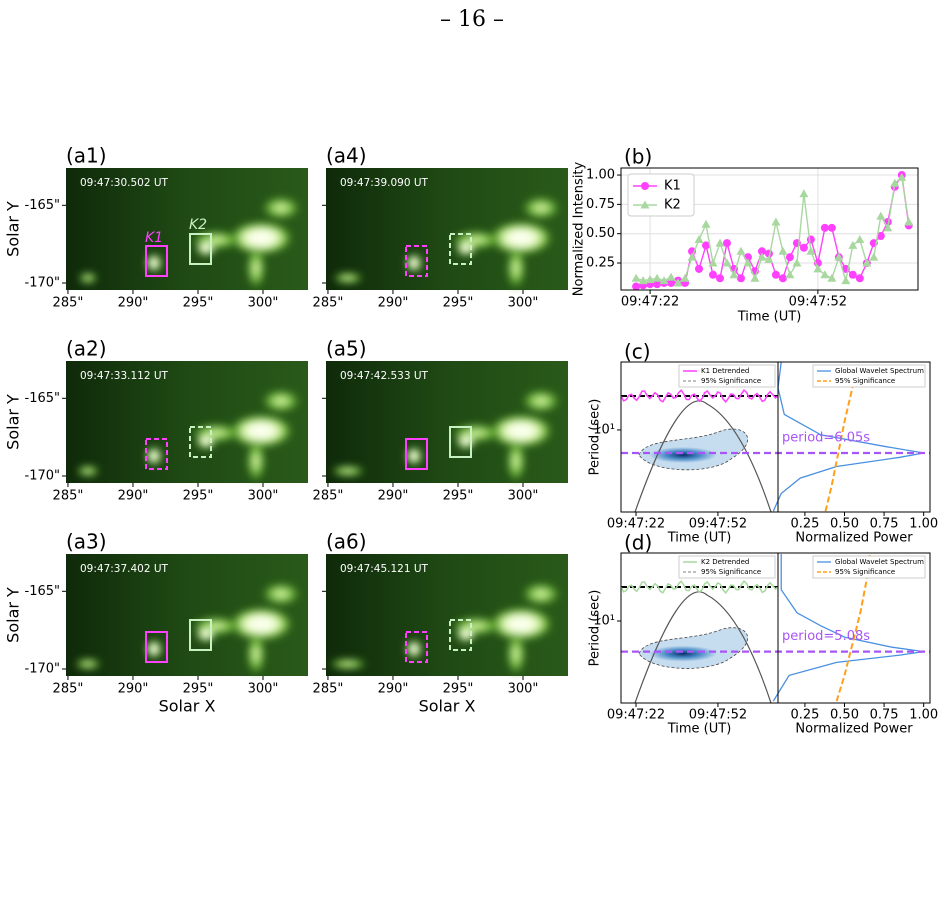 The height and width of the screenshot is (909, 945). Describe the element at coordinates (879, 371) in the screenshot. I see `legend-label: Global Wavelet Spectrum` at that location.